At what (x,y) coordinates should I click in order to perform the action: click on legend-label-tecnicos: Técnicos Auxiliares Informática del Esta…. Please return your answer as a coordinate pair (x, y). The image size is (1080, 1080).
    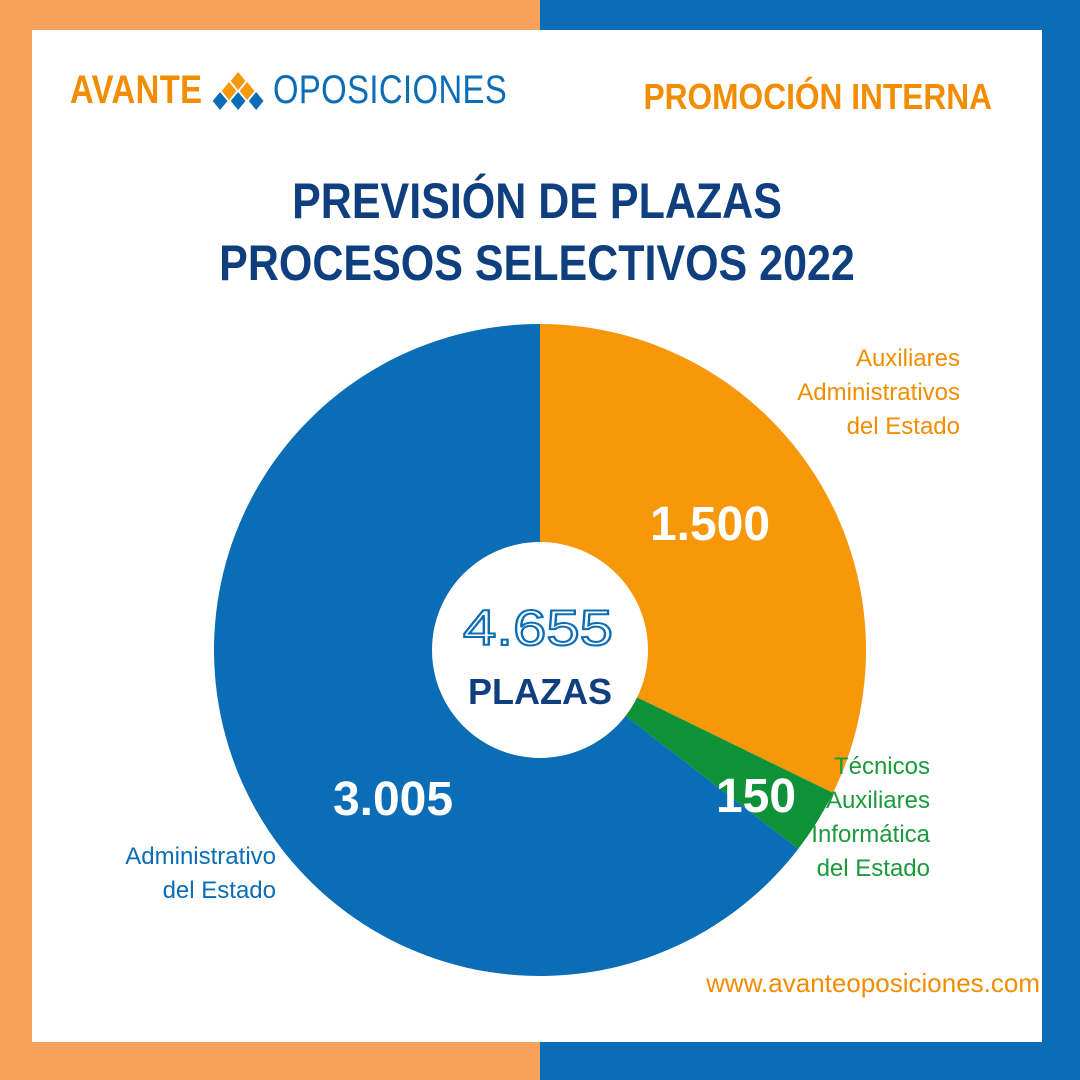
    Looking at the image, I should click on (815, 818).